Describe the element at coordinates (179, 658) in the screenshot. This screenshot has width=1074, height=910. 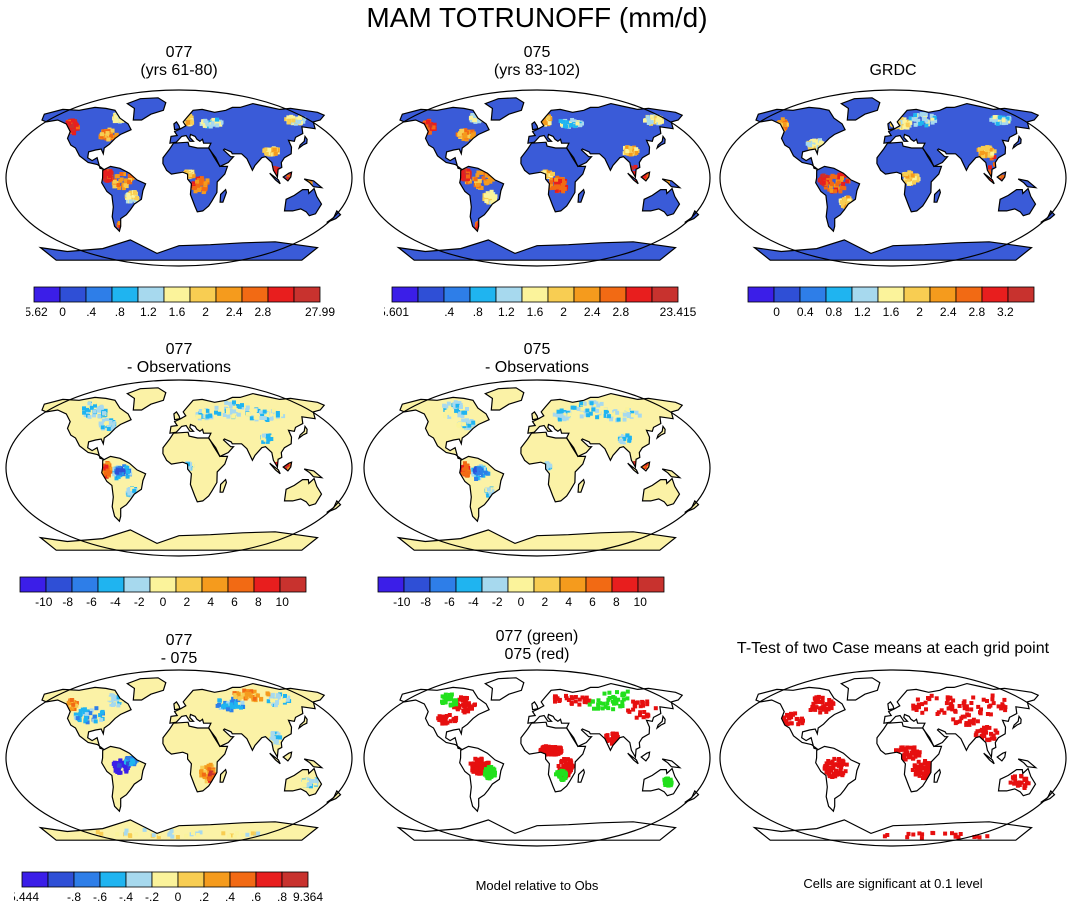
I see `panel-title-line2: - 075` at that location.